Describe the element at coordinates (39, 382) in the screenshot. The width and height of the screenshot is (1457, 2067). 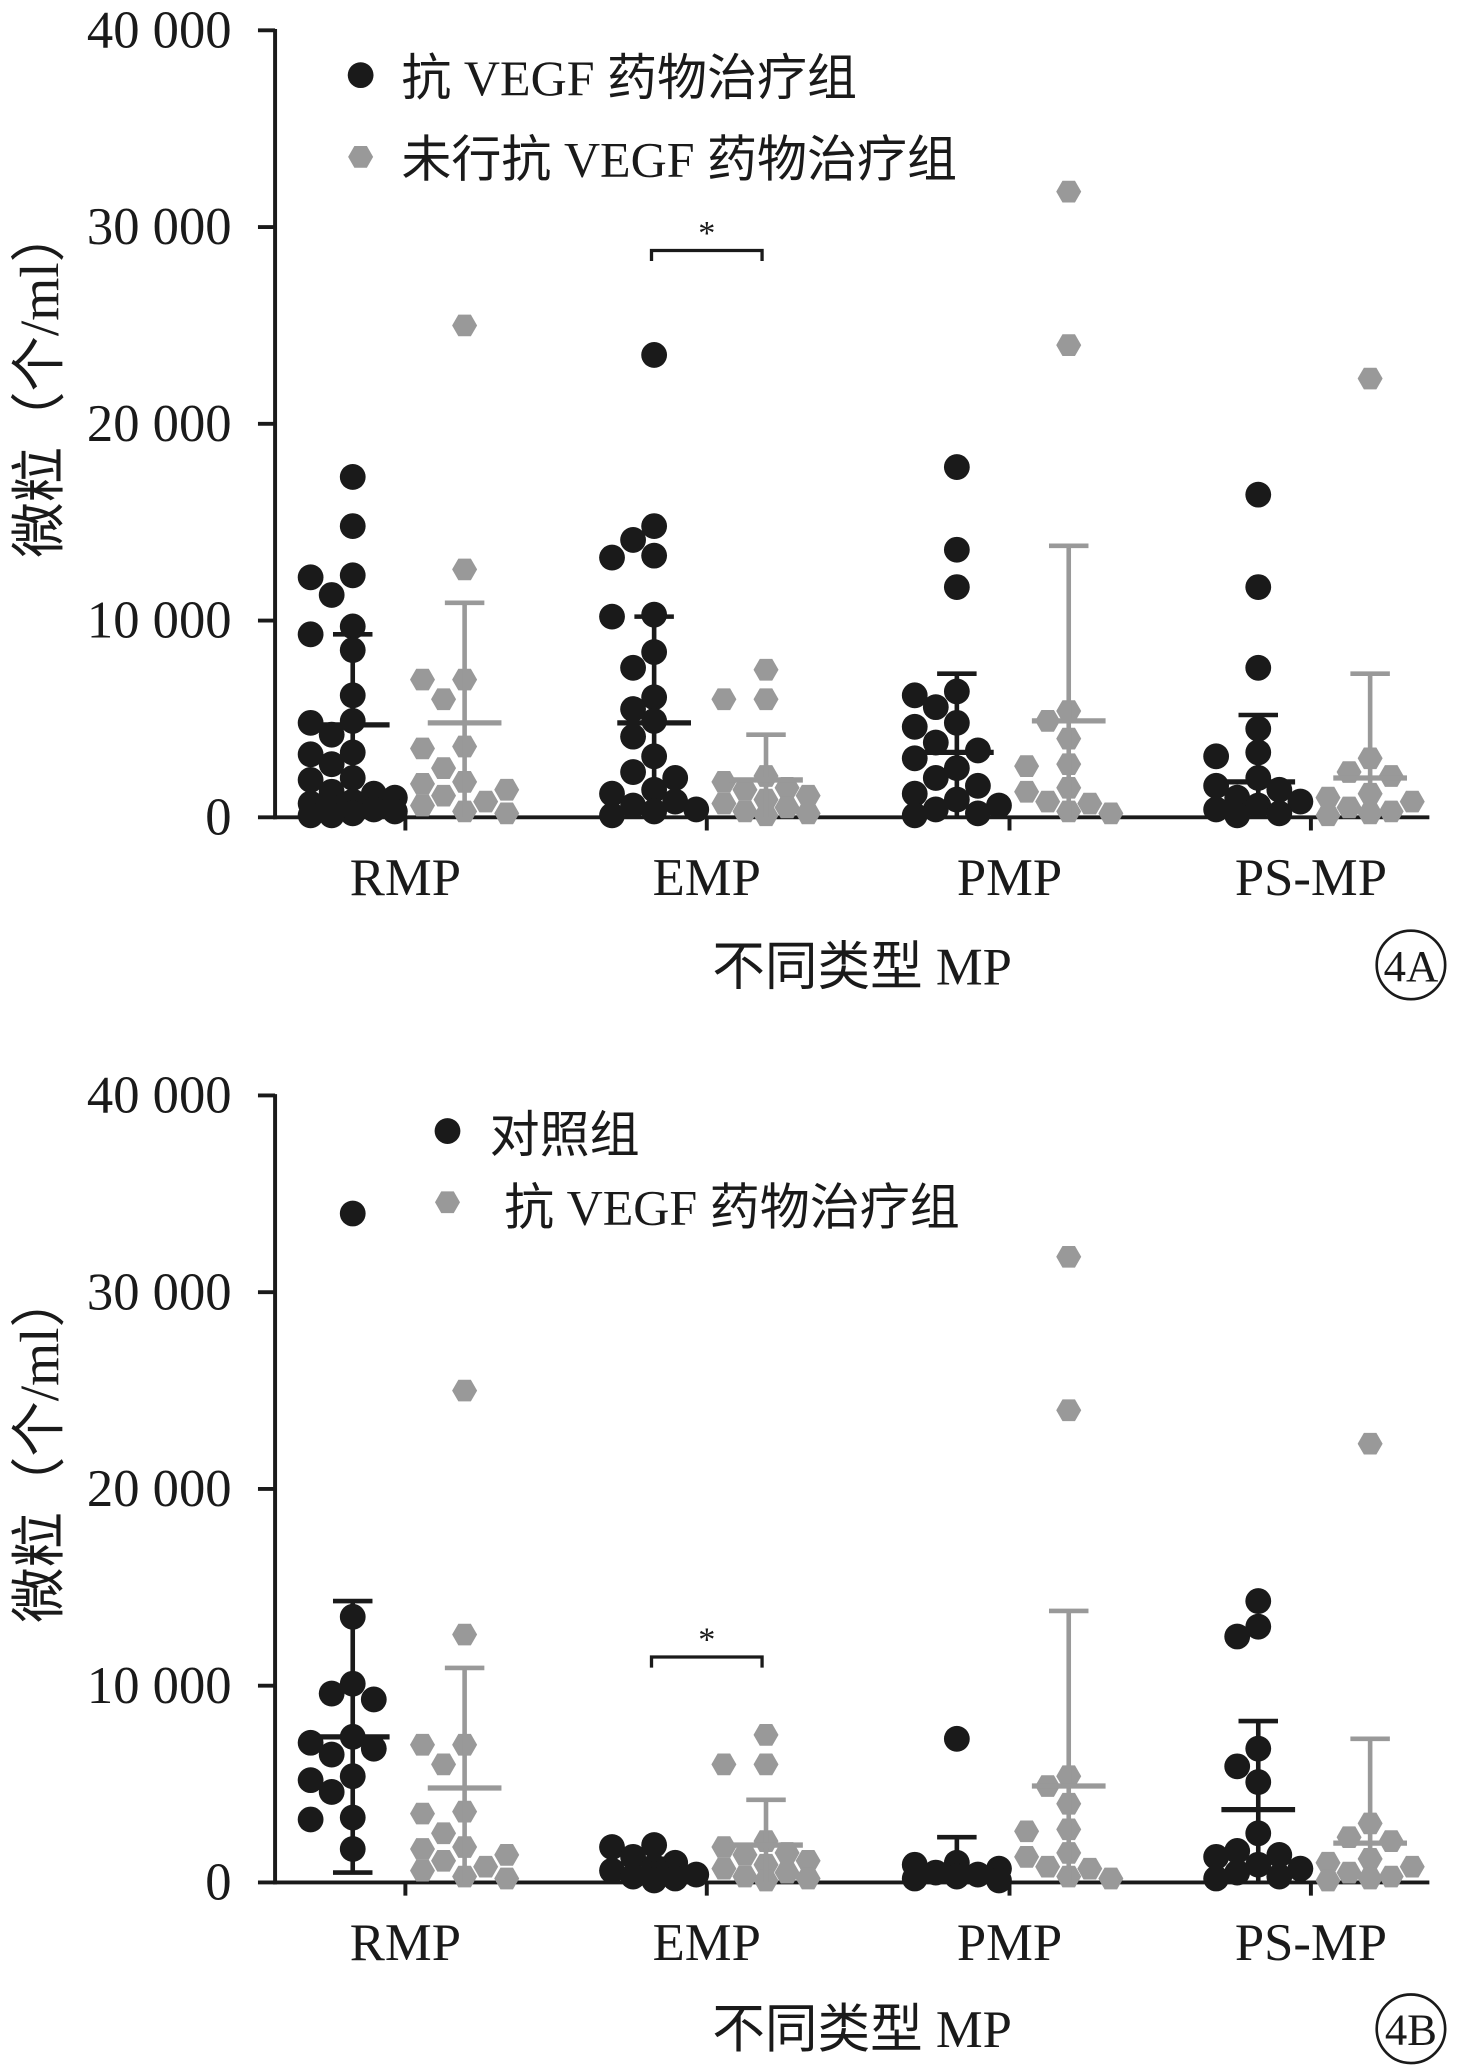
I see `y-axis-title: 微粒（个/ml）` at that location.